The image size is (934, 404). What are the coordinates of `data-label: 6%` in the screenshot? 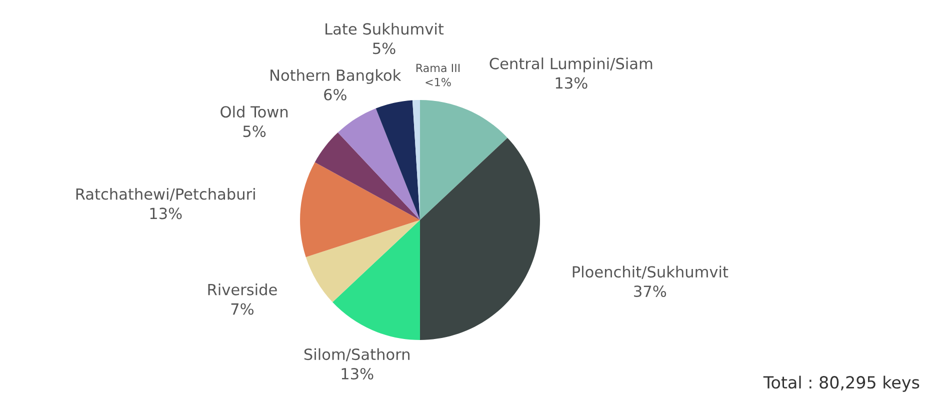 It's located at (335, 94).